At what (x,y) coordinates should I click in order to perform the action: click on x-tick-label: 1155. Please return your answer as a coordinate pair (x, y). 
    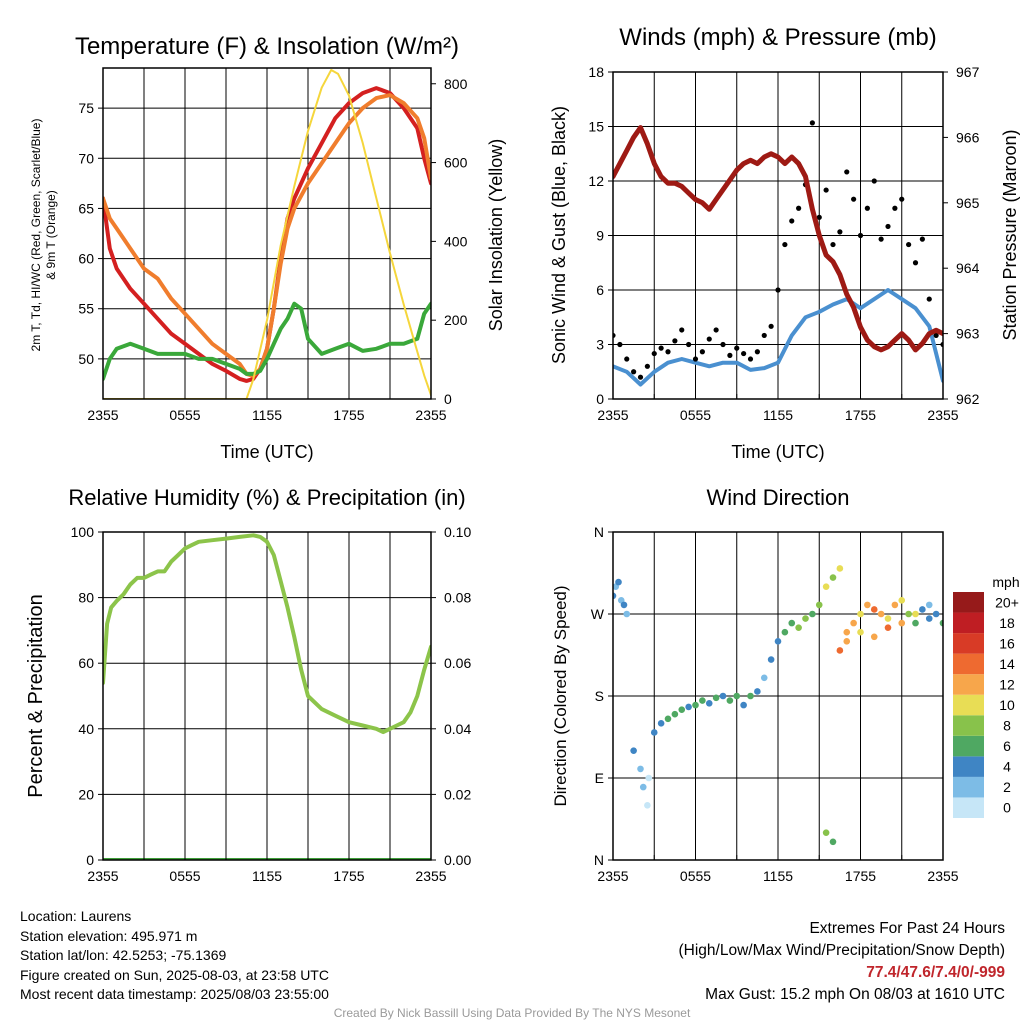
    Looking at the image, I should click on (267, 876).